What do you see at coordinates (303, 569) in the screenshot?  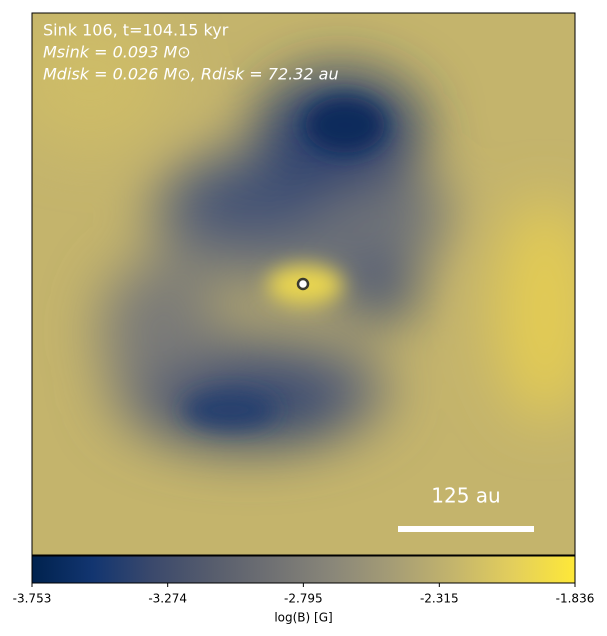 I see `colorbar` at bounding box center [303, 569].